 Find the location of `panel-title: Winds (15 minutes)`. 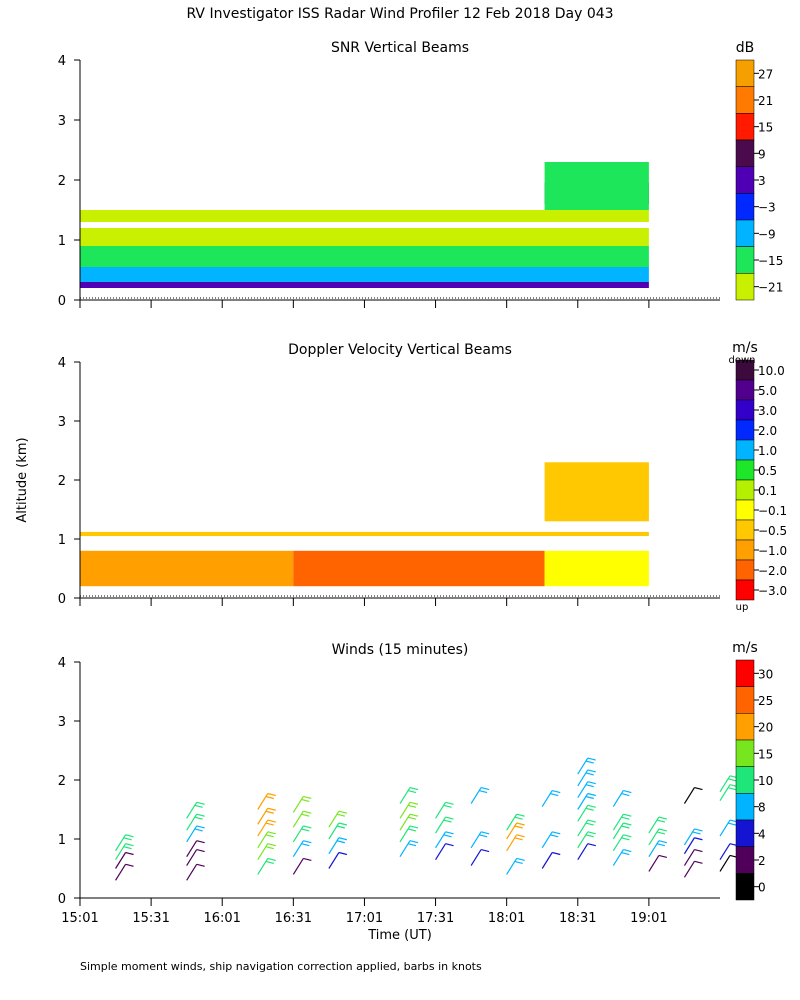

panel-title: Winds (15 minutes) is located at coordinates (400, 650).